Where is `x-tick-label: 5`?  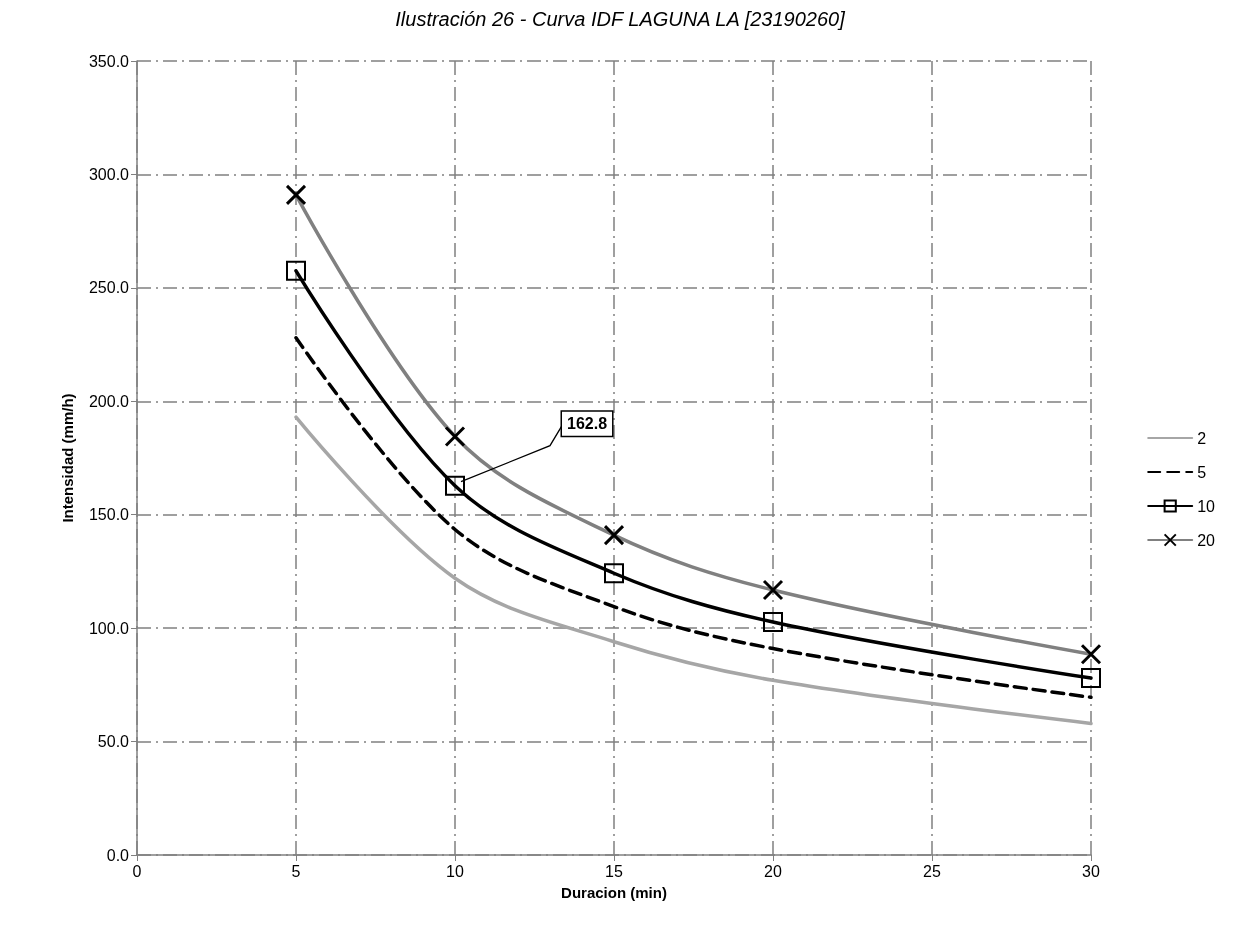
x-tick-label: 5 is located at coordinates (296, 871).